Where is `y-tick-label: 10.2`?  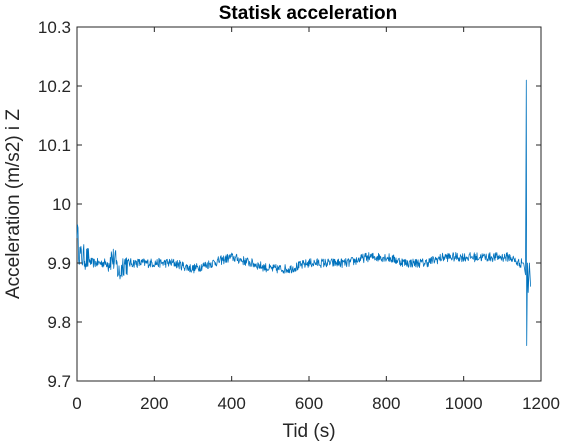
y-tick-label: 10.2 is located at coordinates (54, 86).